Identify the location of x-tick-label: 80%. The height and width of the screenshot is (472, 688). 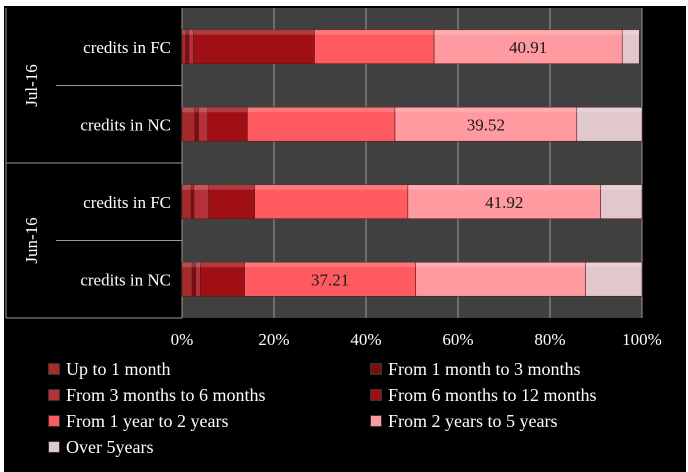
(549, 339).